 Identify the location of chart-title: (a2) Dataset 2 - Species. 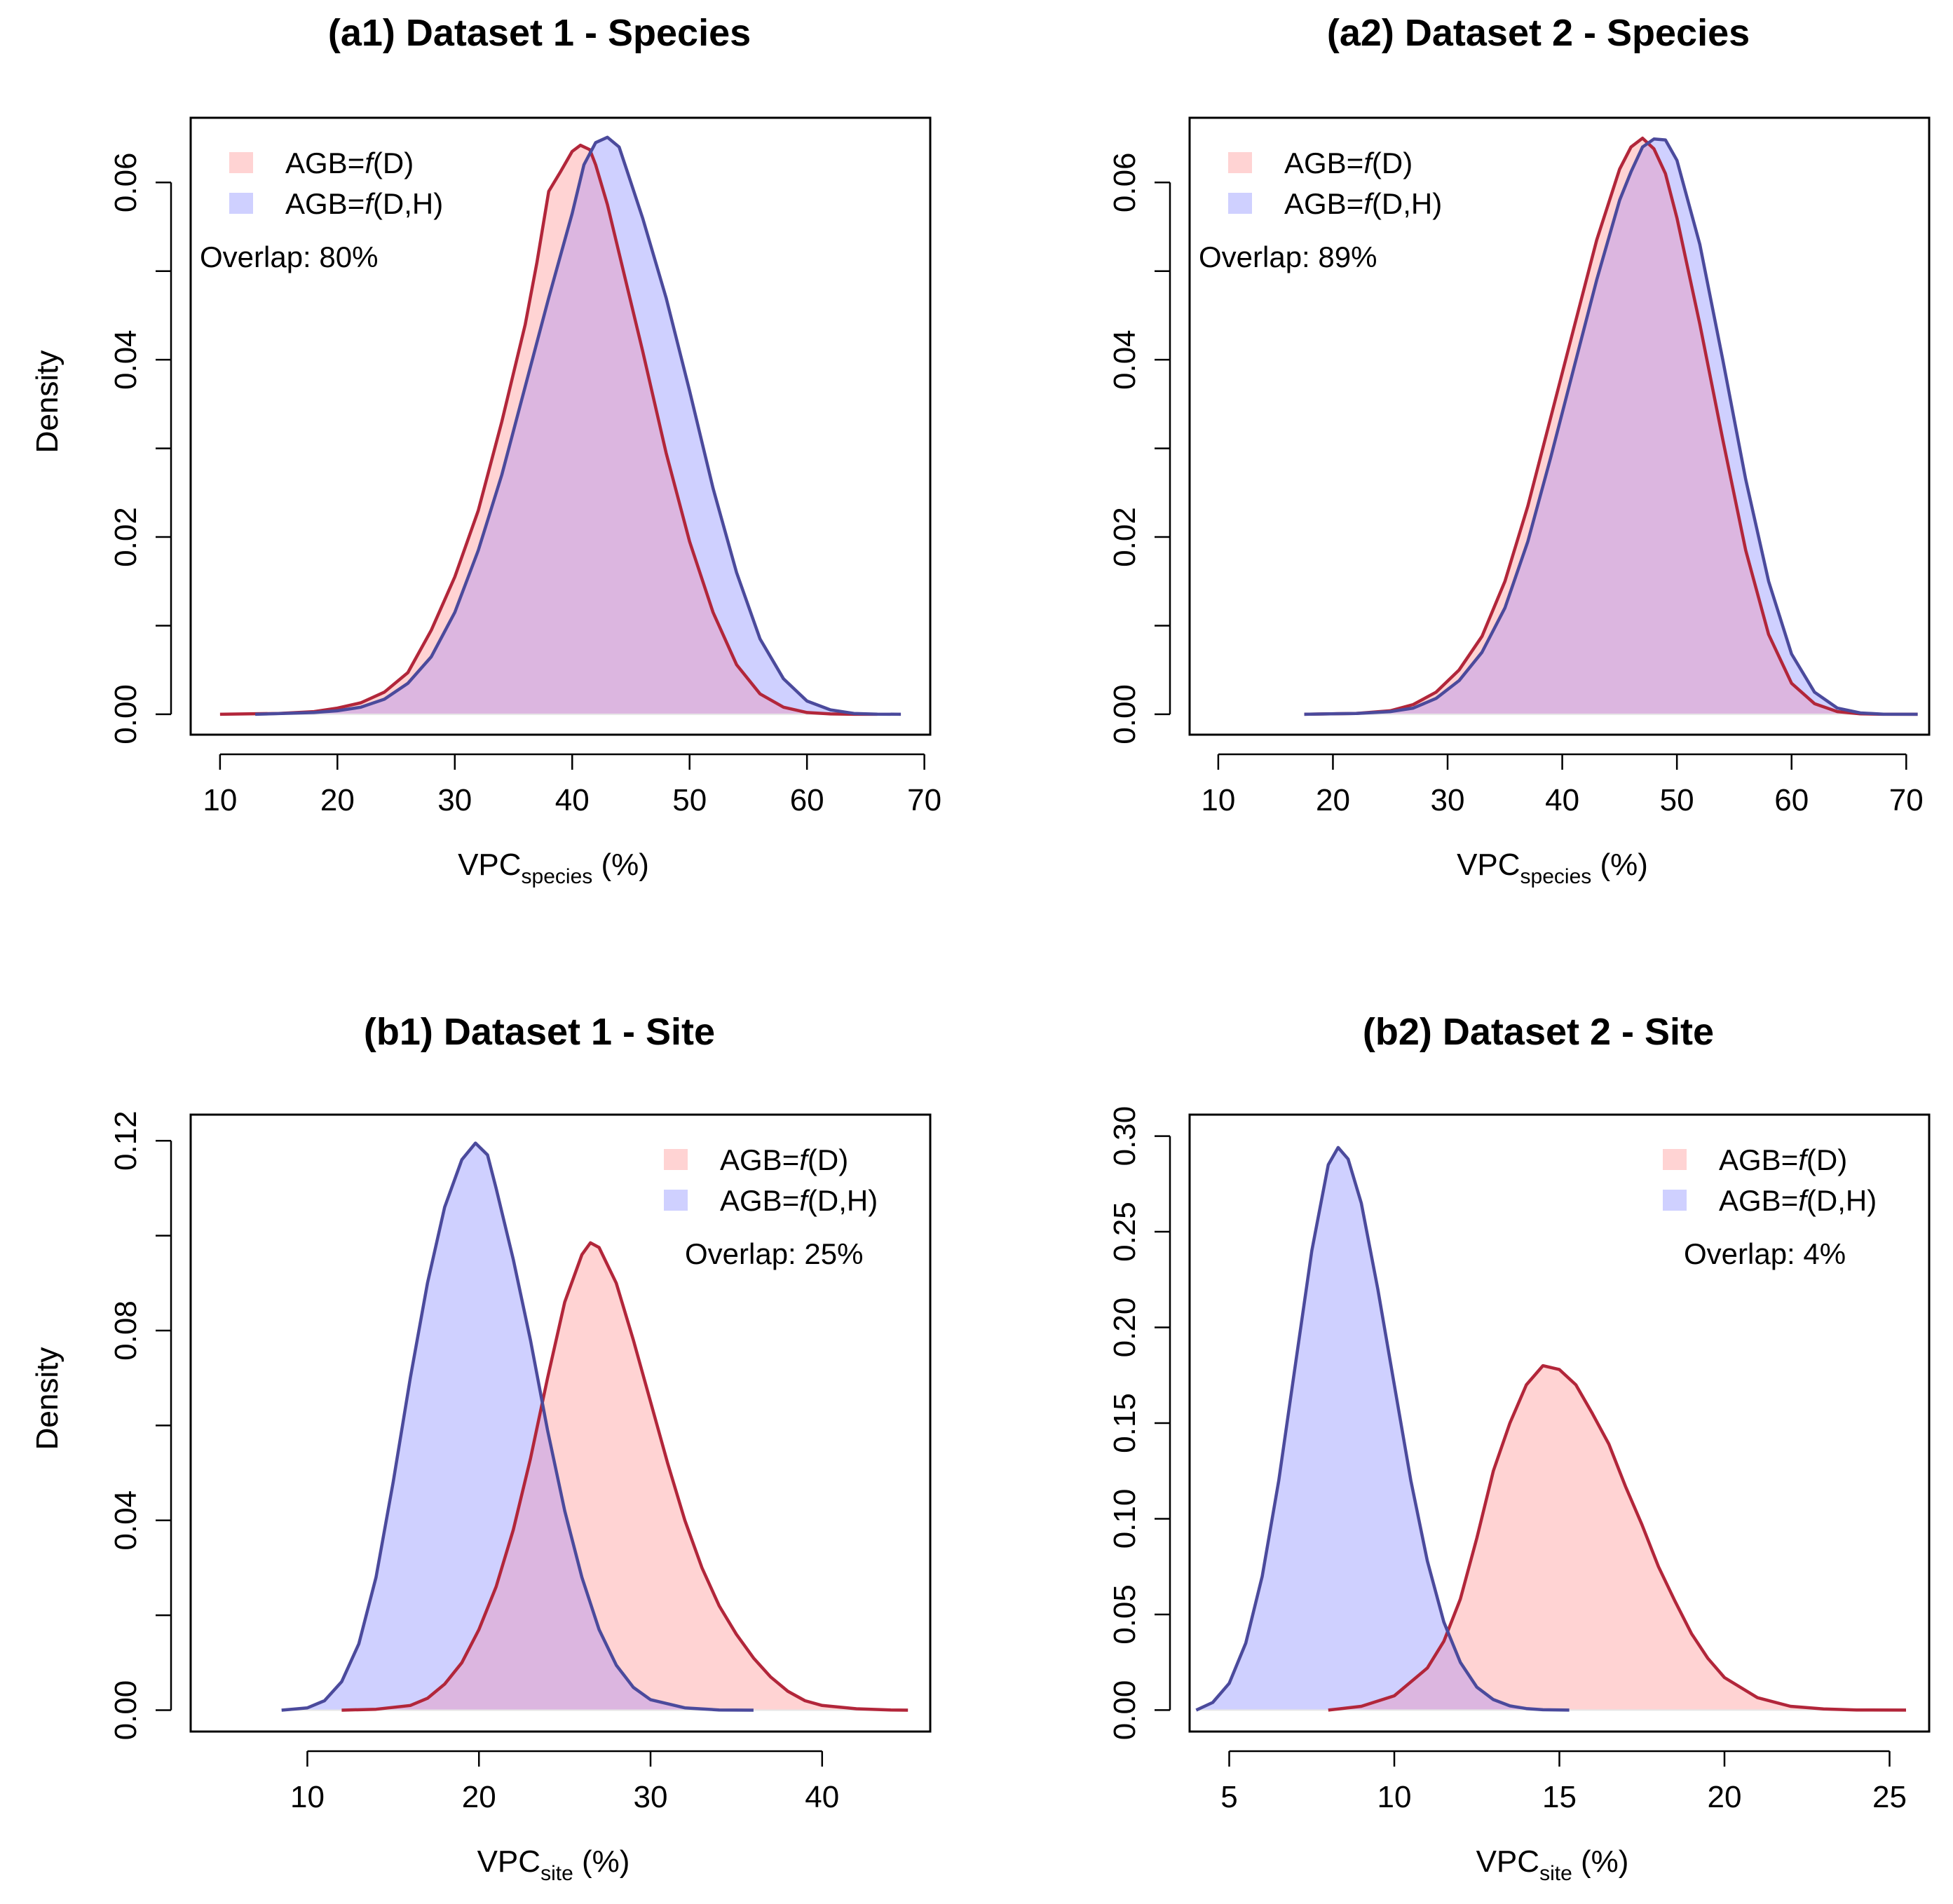
(1538, 33).